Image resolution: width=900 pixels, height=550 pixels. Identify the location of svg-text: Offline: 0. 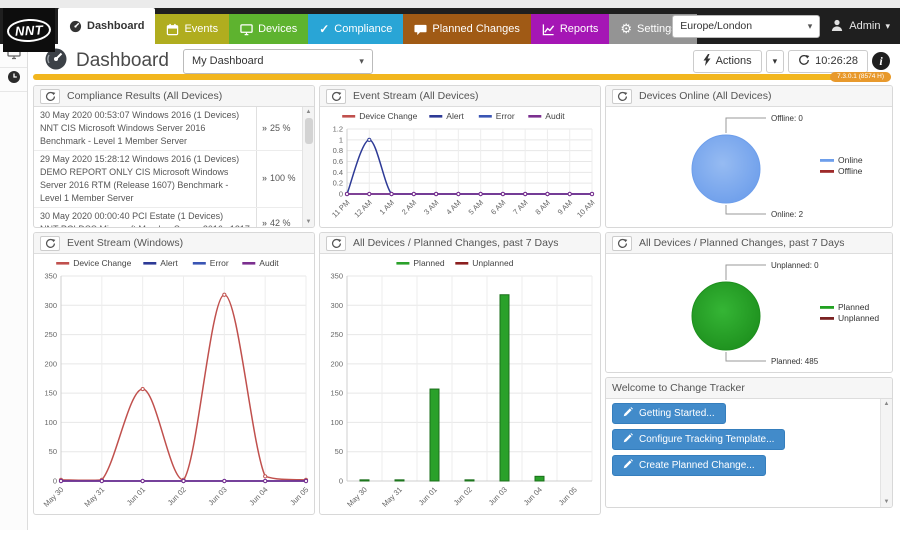
(787, 118).